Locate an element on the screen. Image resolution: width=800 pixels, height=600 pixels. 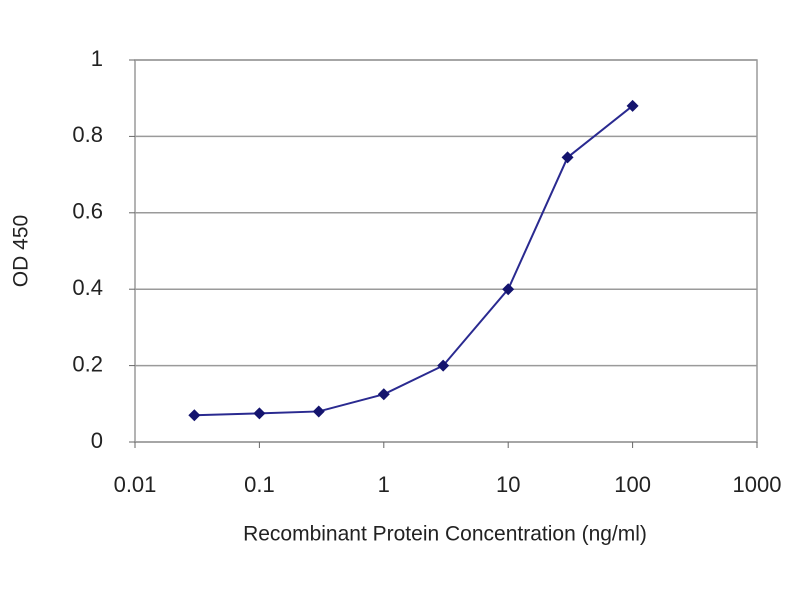
x-tick-label: 0.01 is located at coordinates (135, 484).